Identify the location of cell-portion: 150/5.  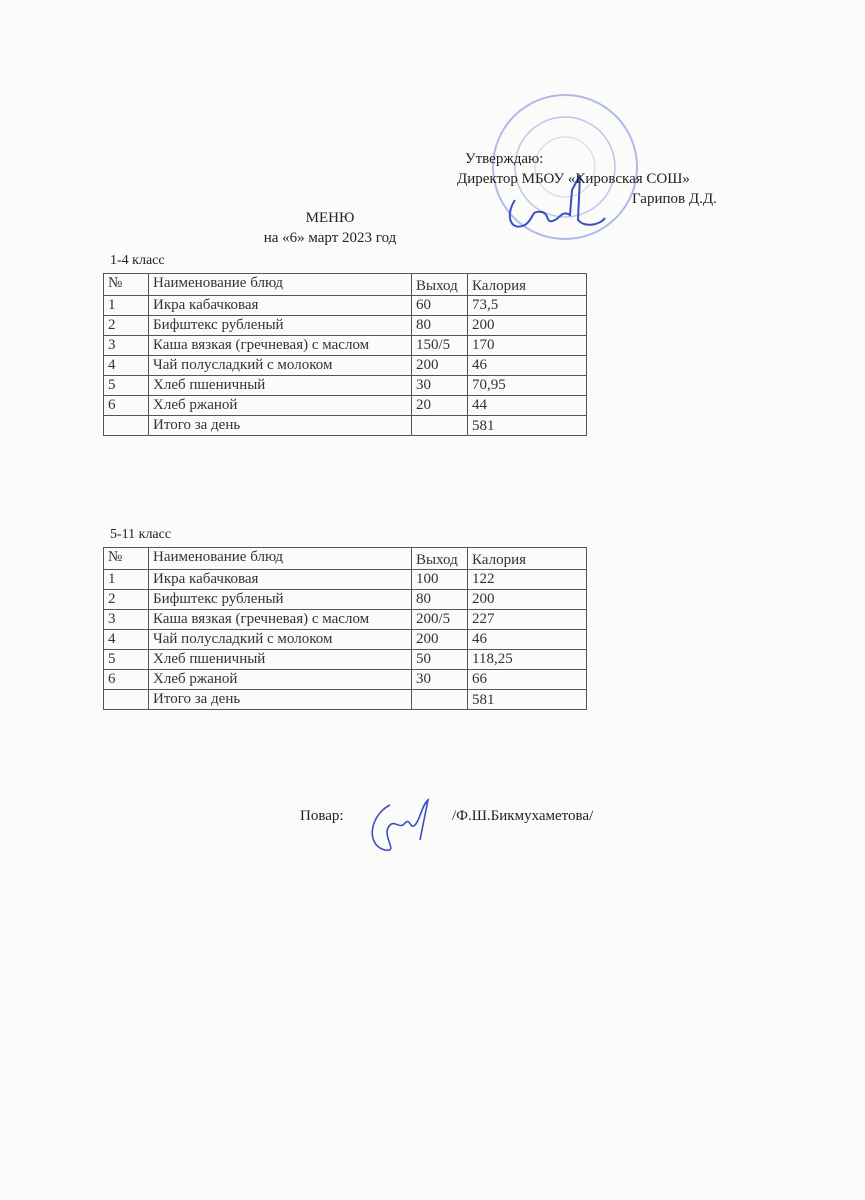
(439, 345).